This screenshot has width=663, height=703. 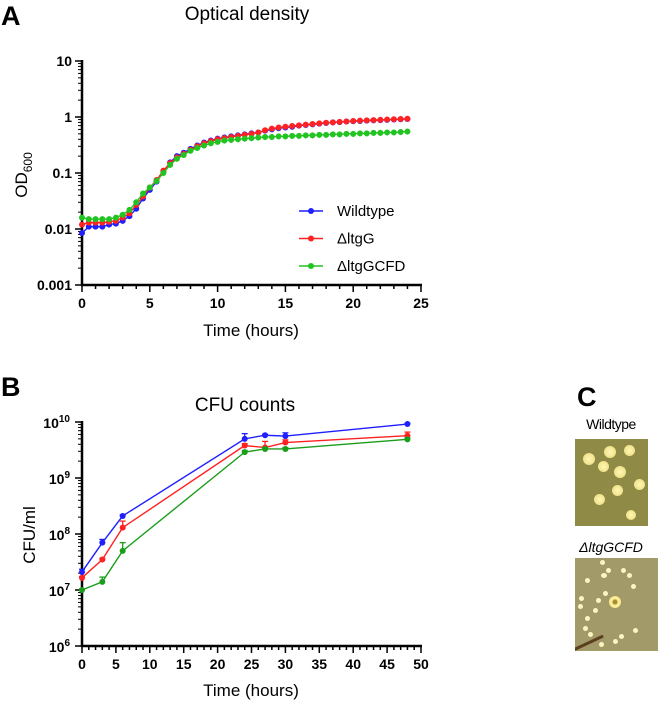 What do you see at coordinates (247, 14) in the screenshot?
I see `chart-a-title: Optical density` at bounding box center [247, 14].